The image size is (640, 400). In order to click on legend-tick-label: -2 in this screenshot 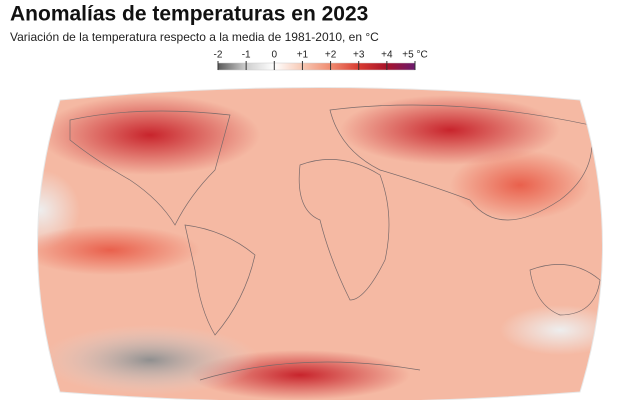, I will do `click(218, 55)`.